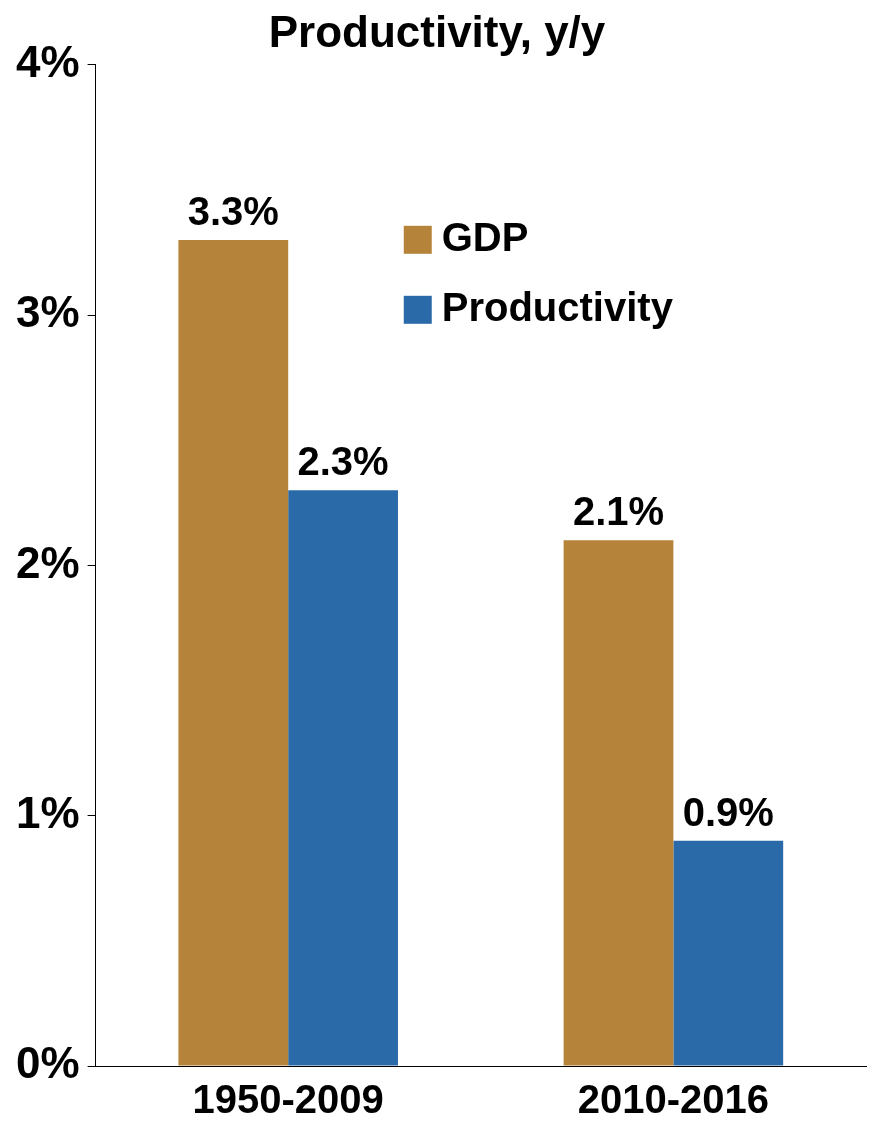  I want to click on y-tick-label: 1%, so click(48, 812).